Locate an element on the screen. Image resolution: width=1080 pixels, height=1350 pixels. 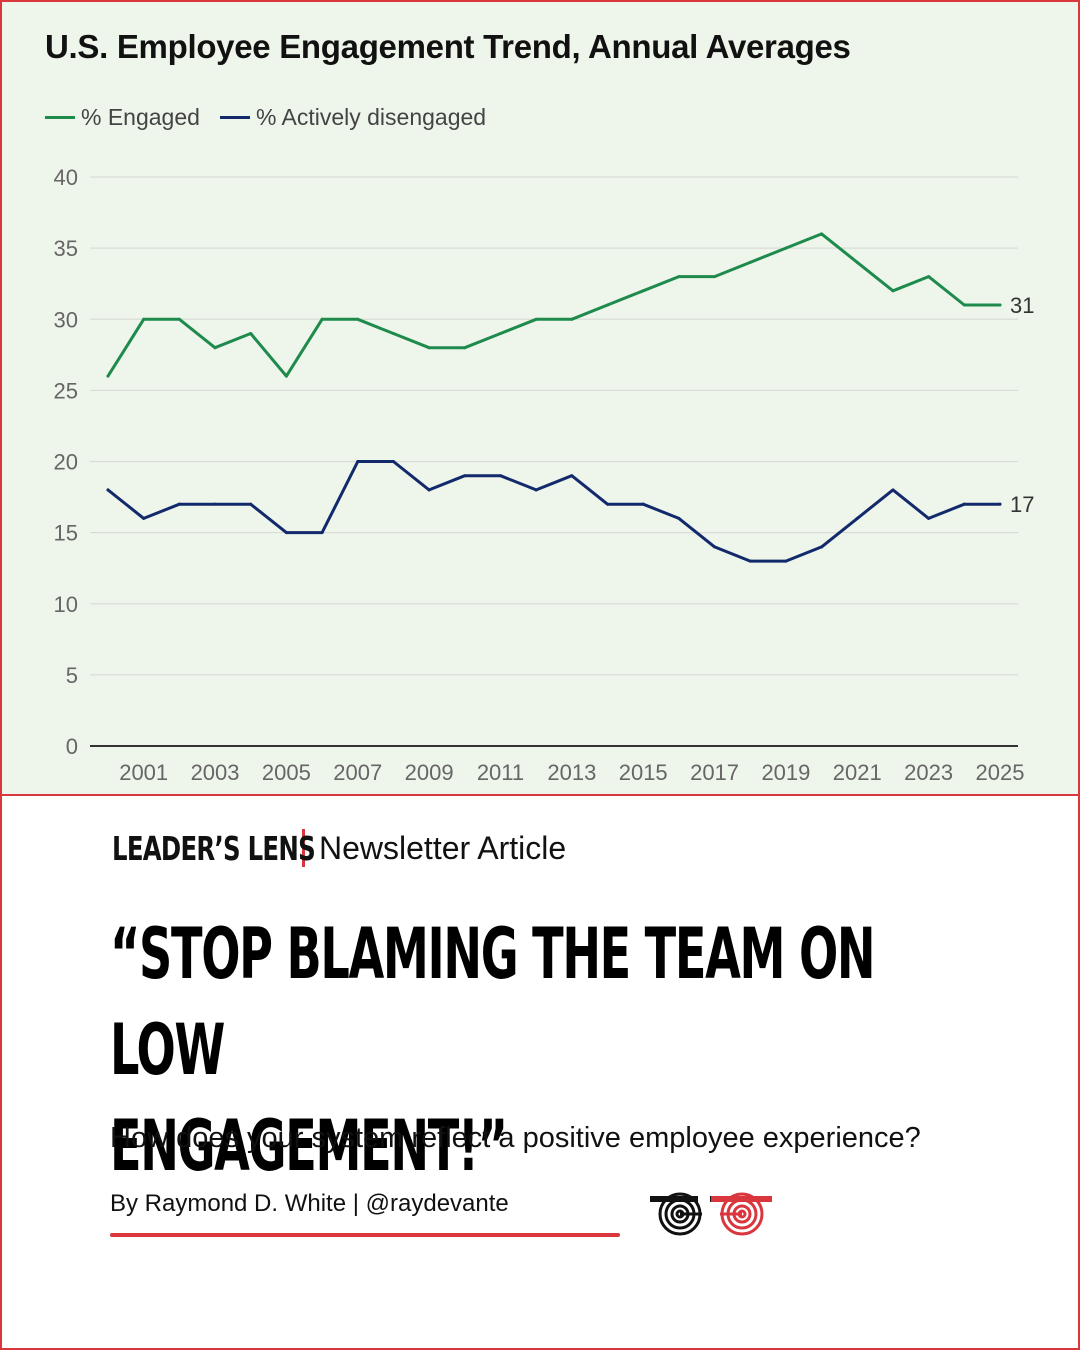
y-tick-label-35: 35 is located at coordinates (66, 248).